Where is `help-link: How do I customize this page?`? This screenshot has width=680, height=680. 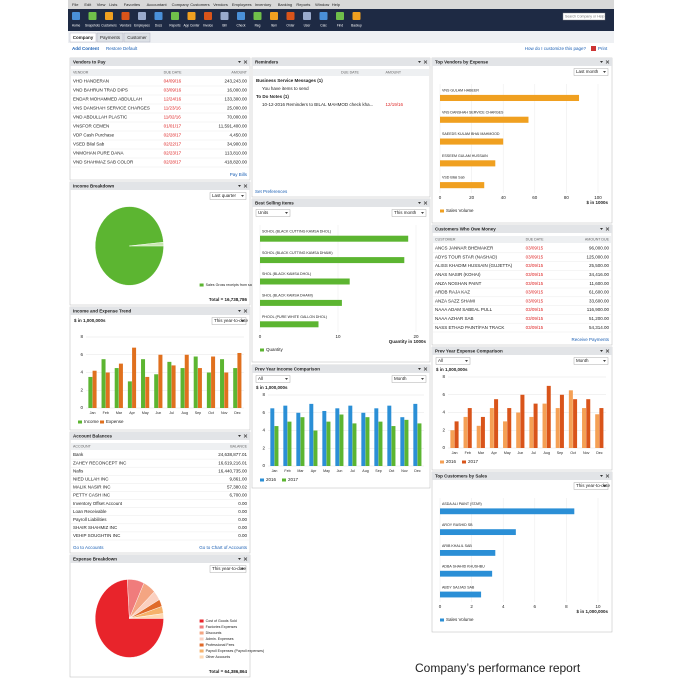
help-link: How do I customize this page? is located at coordinates (556, 48).